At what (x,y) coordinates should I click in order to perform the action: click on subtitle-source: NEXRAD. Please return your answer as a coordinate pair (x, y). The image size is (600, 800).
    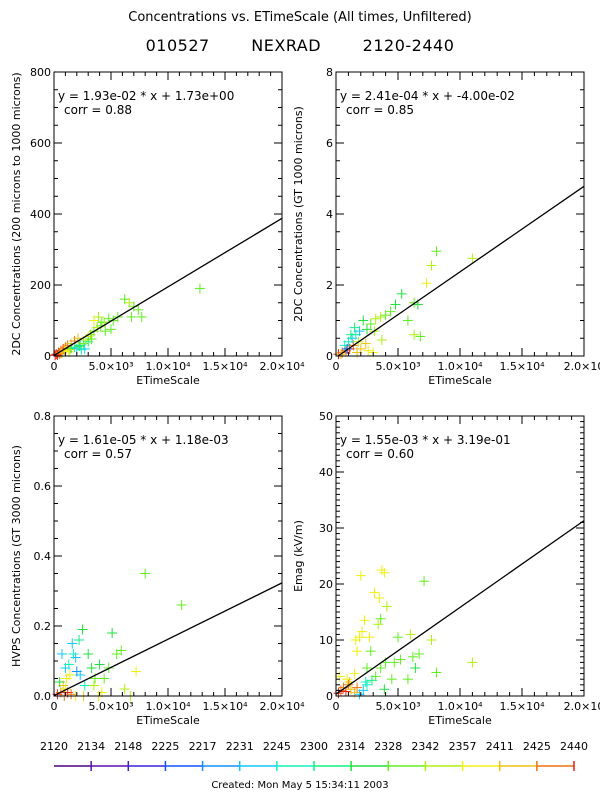
    Looking at the image, I should click on (286, 45).